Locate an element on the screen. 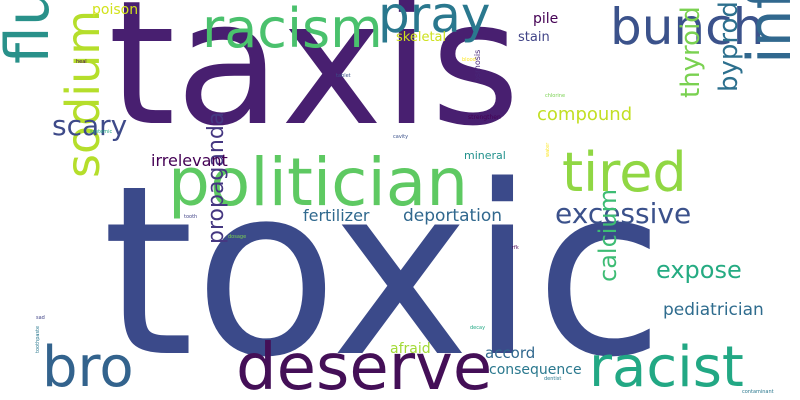 The image size is (800, 400). word-decay: decay is located at coordinates (478, 328).